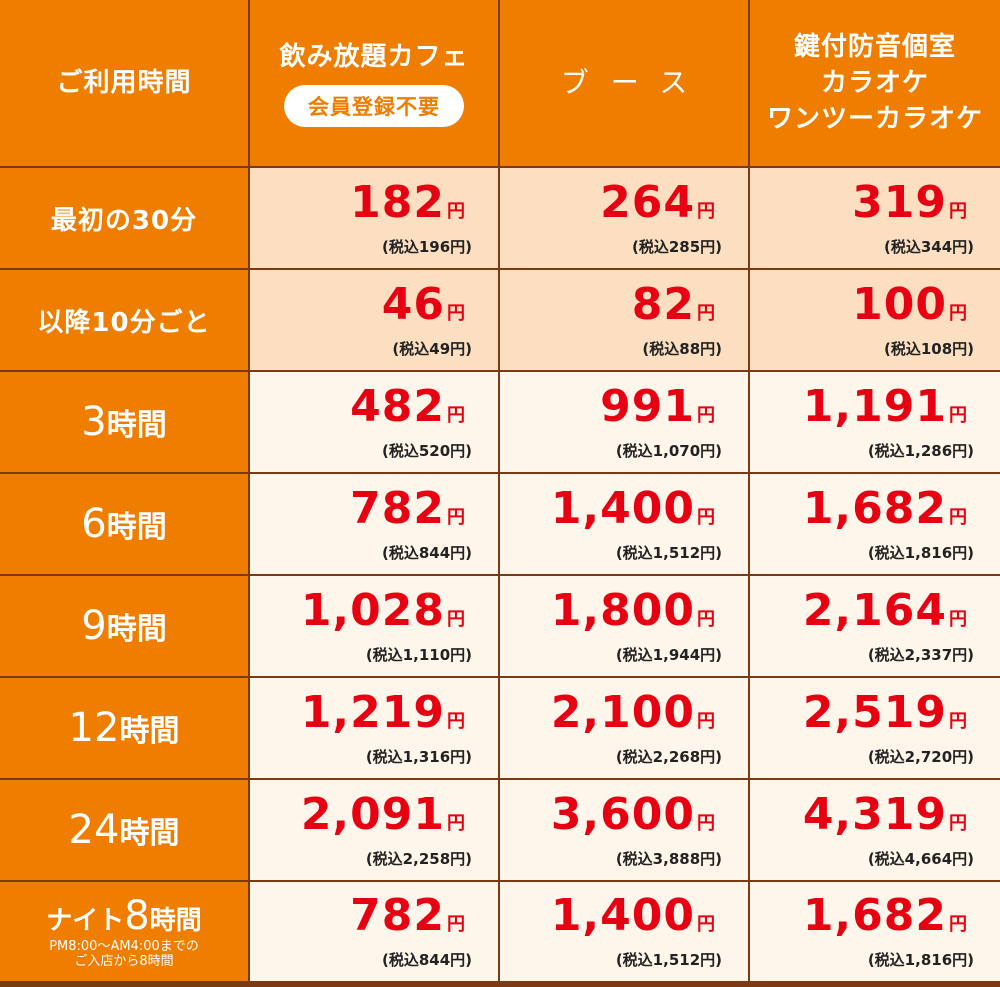 The image size is (1000, 987). I want to click on price-value: 3,600, so click(622, 814).